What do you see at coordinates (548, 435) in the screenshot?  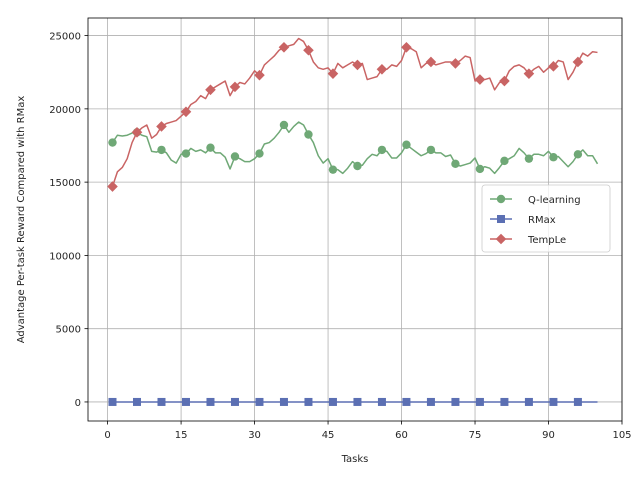 I see `x-tick-label: 90` at bounding box center [548, 435].